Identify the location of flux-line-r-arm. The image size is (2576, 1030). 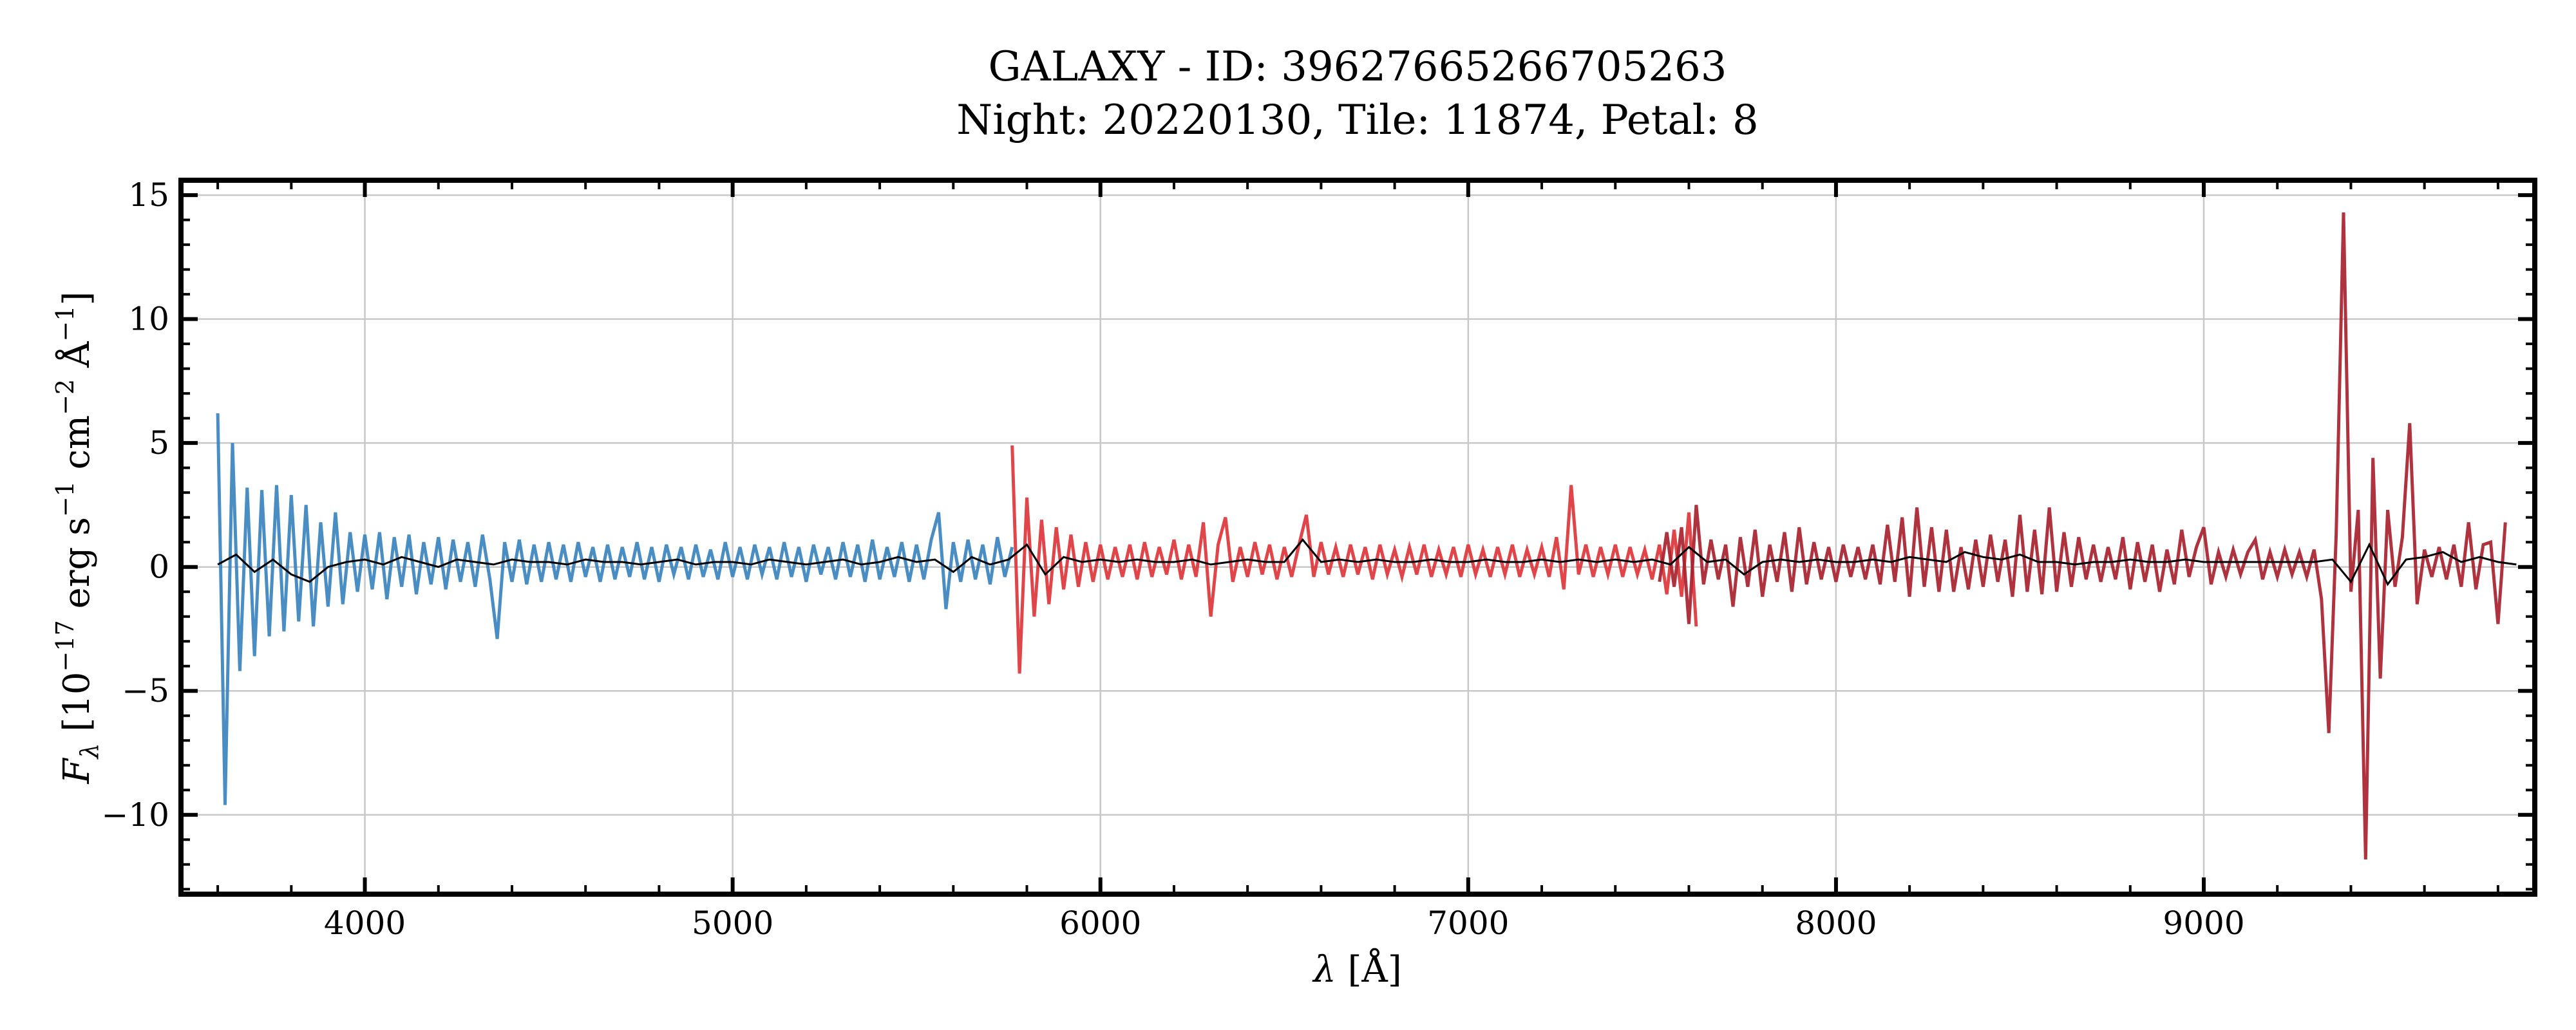
(1354, 559).